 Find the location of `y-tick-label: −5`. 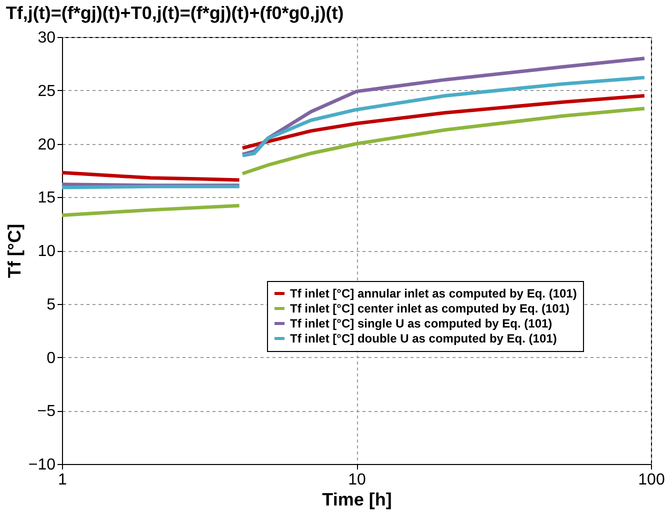

y-tick-label: −5 is located at coordinates (46, 411).